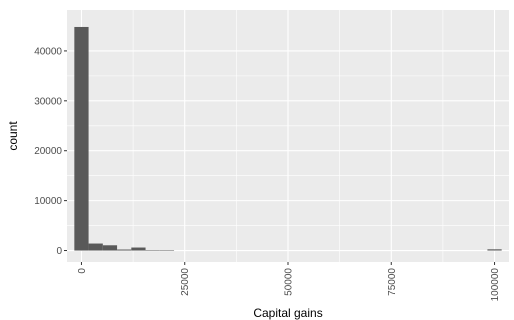 This screenshot has width=514, height=320. What do you see at coordinates (185, 282) in the screenshot?
I see `x-tick-label: 25000` at bounding box center [185, 282].